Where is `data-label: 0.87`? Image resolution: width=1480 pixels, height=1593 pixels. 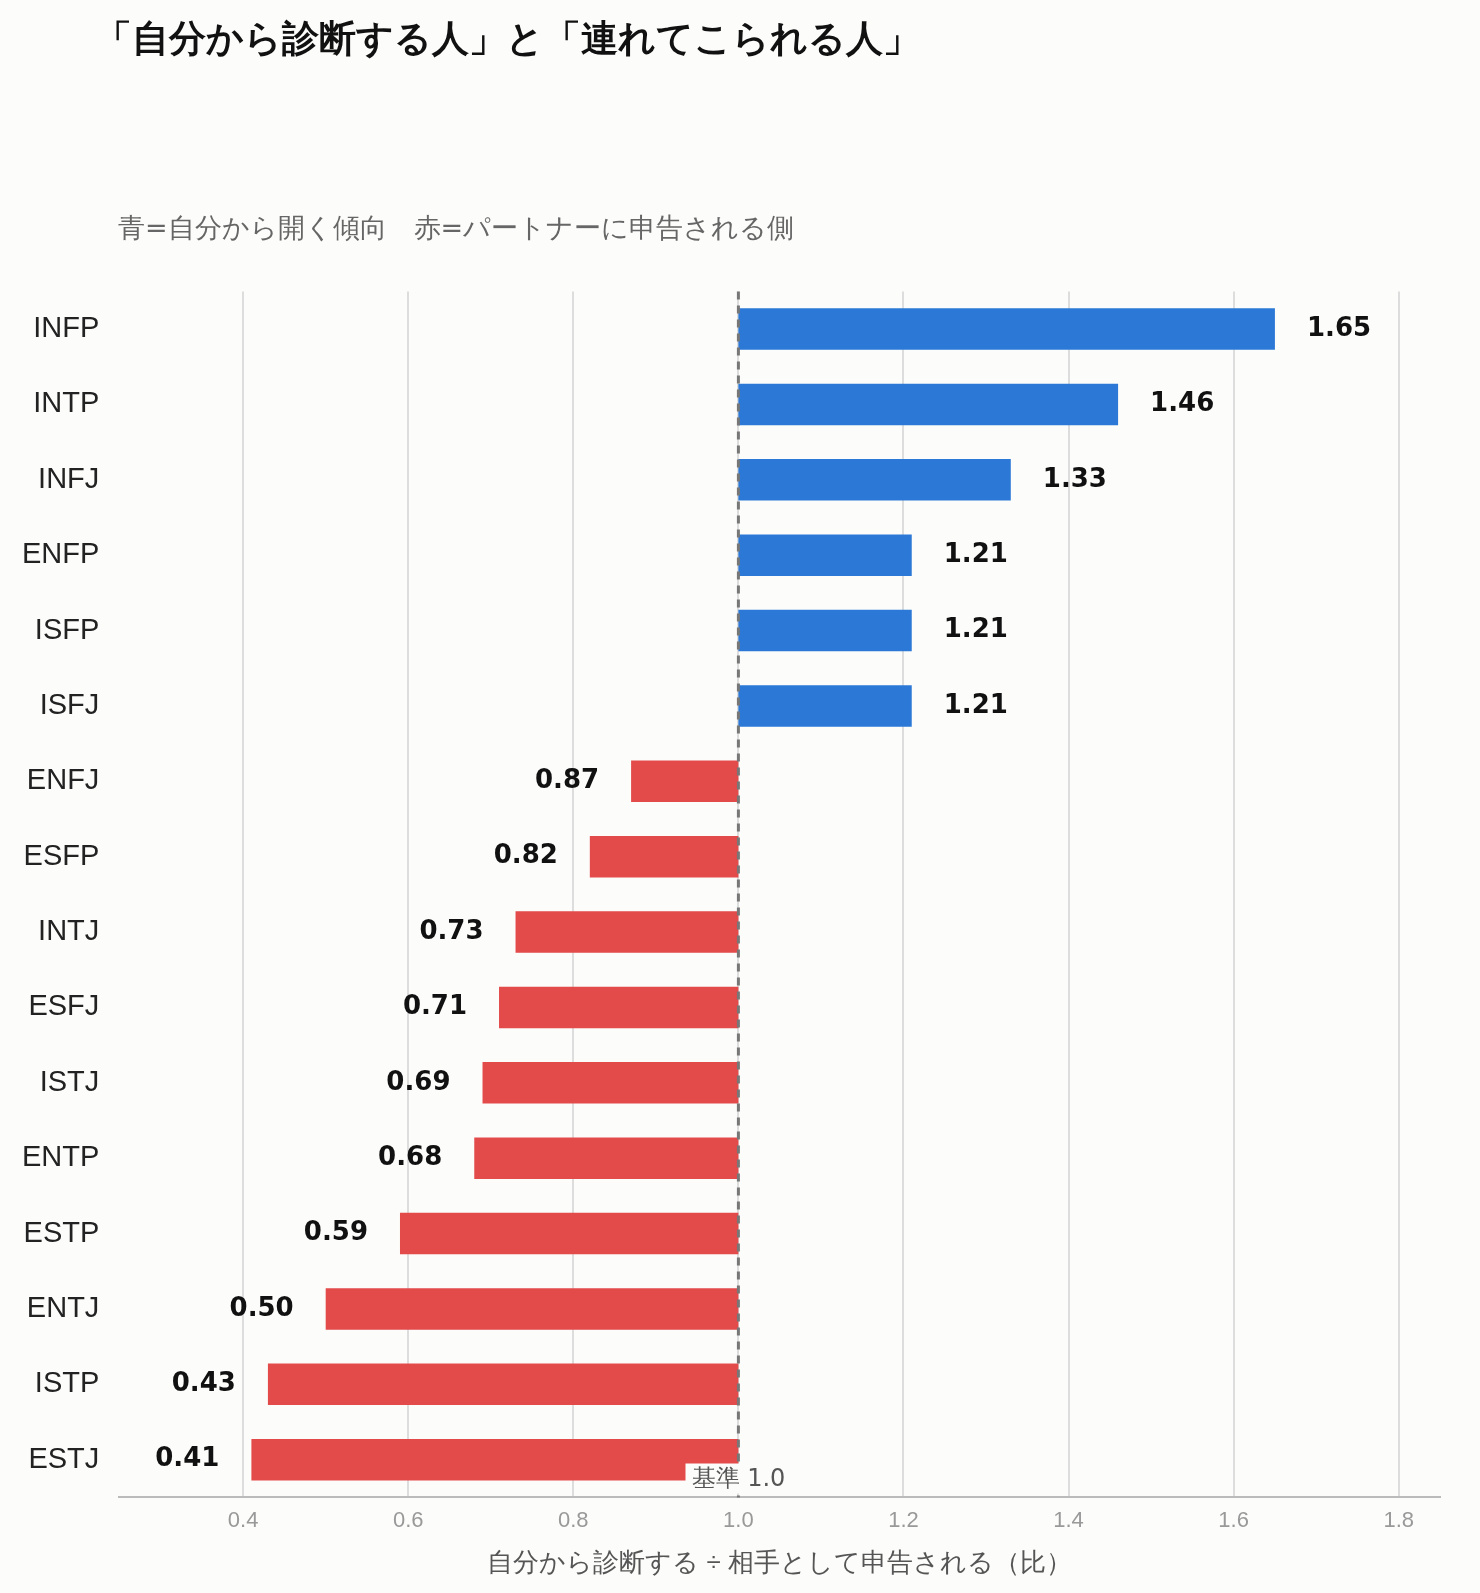 data-label: 0.87 is located at coordinates (567, 779).